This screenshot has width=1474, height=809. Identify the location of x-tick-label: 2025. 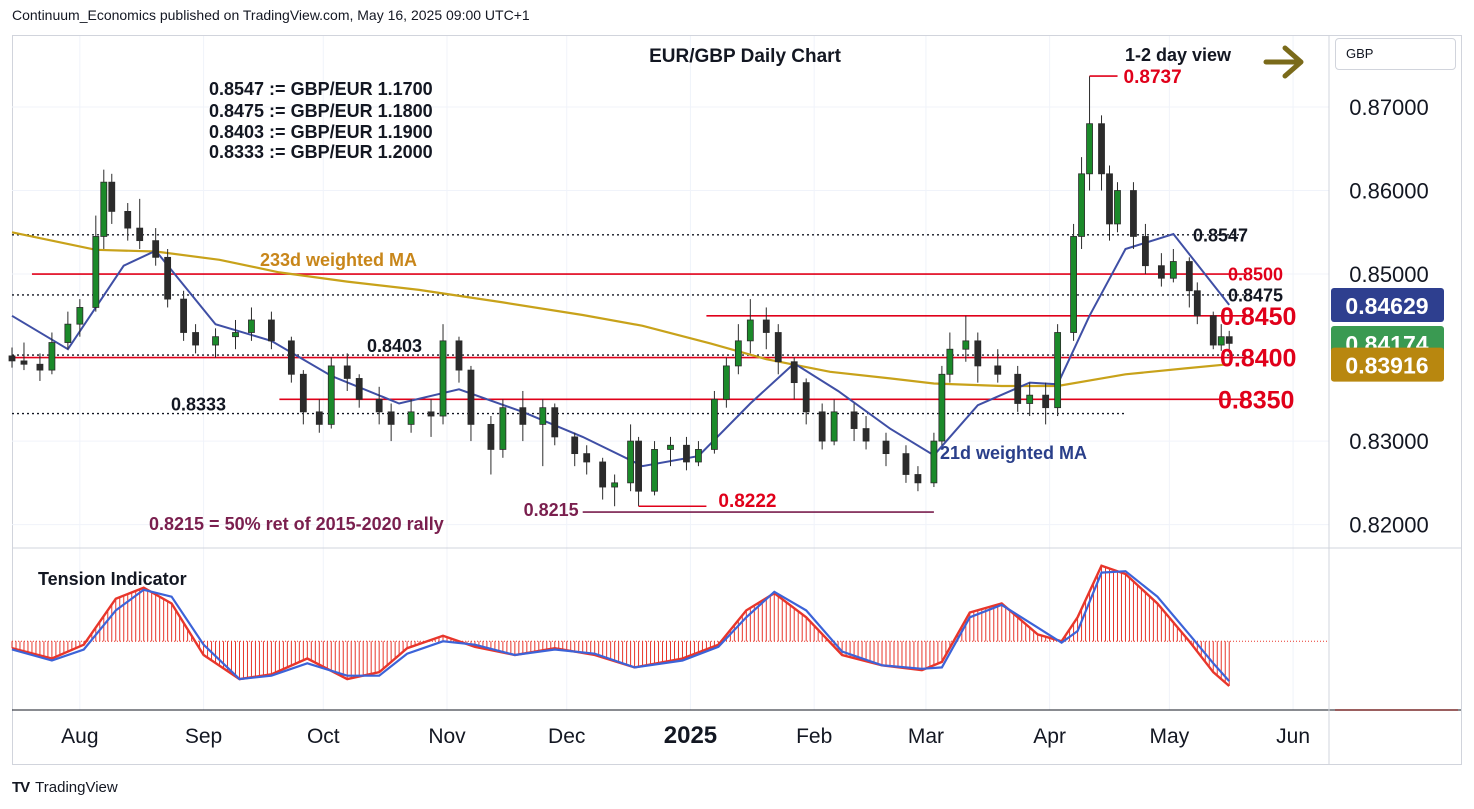
(690, 735).